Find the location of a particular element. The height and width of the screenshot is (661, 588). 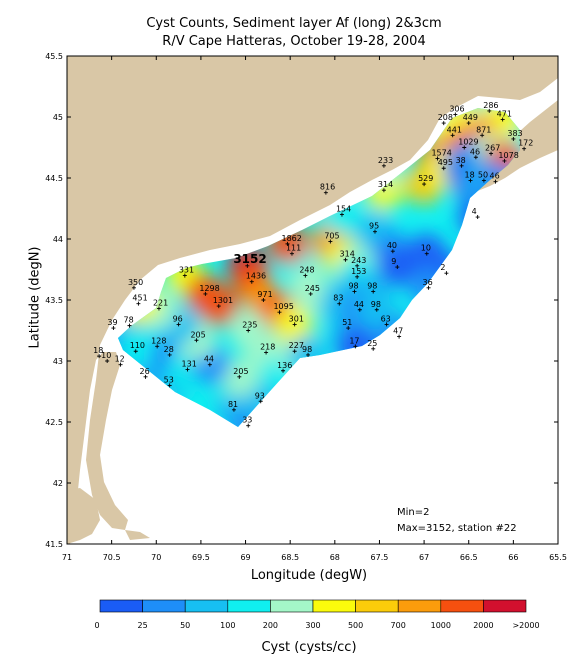

y-tick-label: 45.5 is located at coordinates (54, 56).